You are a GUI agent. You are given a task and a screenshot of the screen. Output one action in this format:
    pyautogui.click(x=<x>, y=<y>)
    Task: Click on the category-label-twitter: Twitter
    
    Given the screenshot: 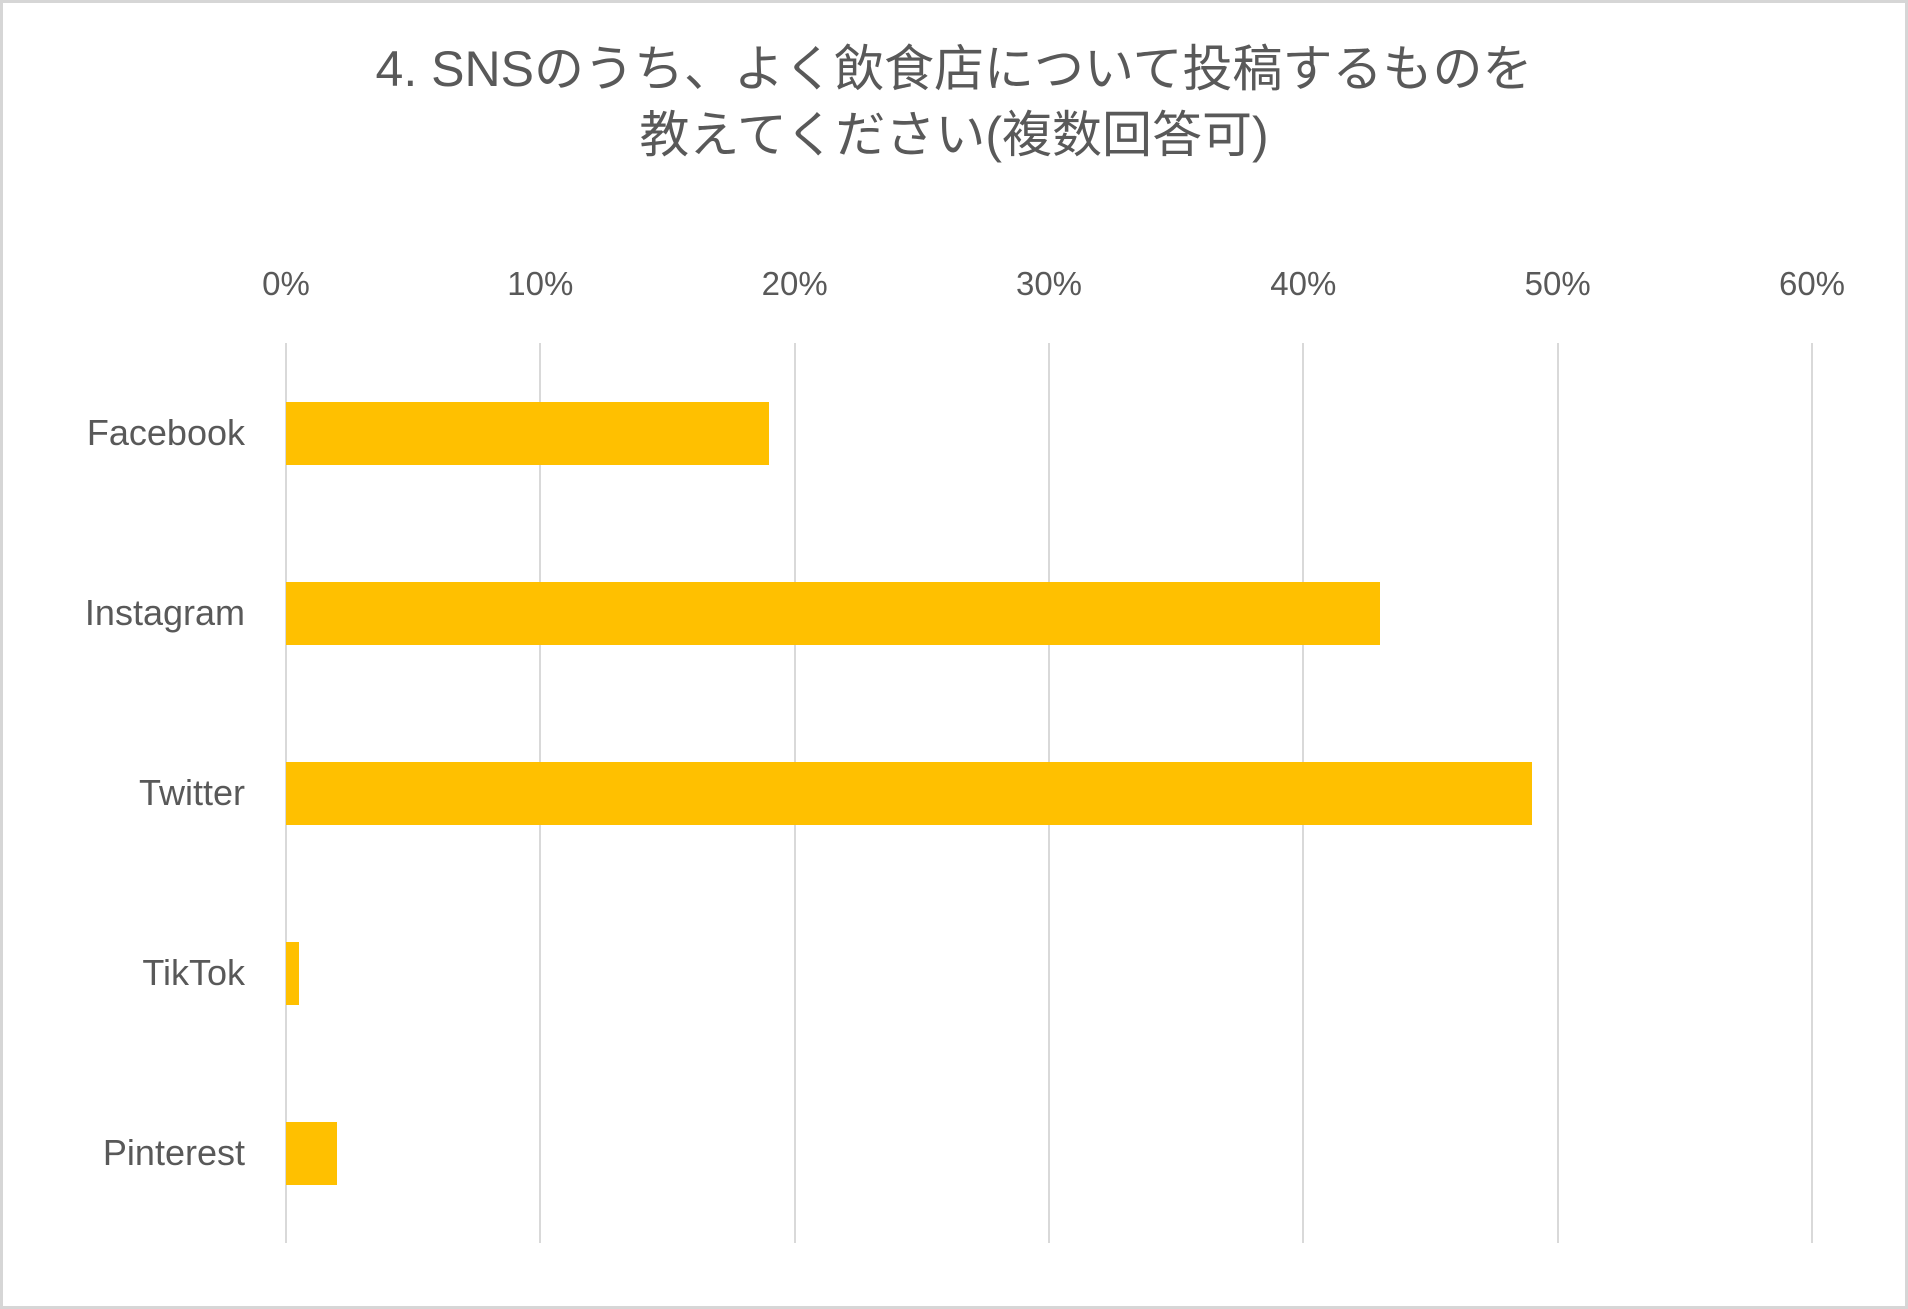 What is the action you would take?
    pyautogui.click(x=191, y=792)
    